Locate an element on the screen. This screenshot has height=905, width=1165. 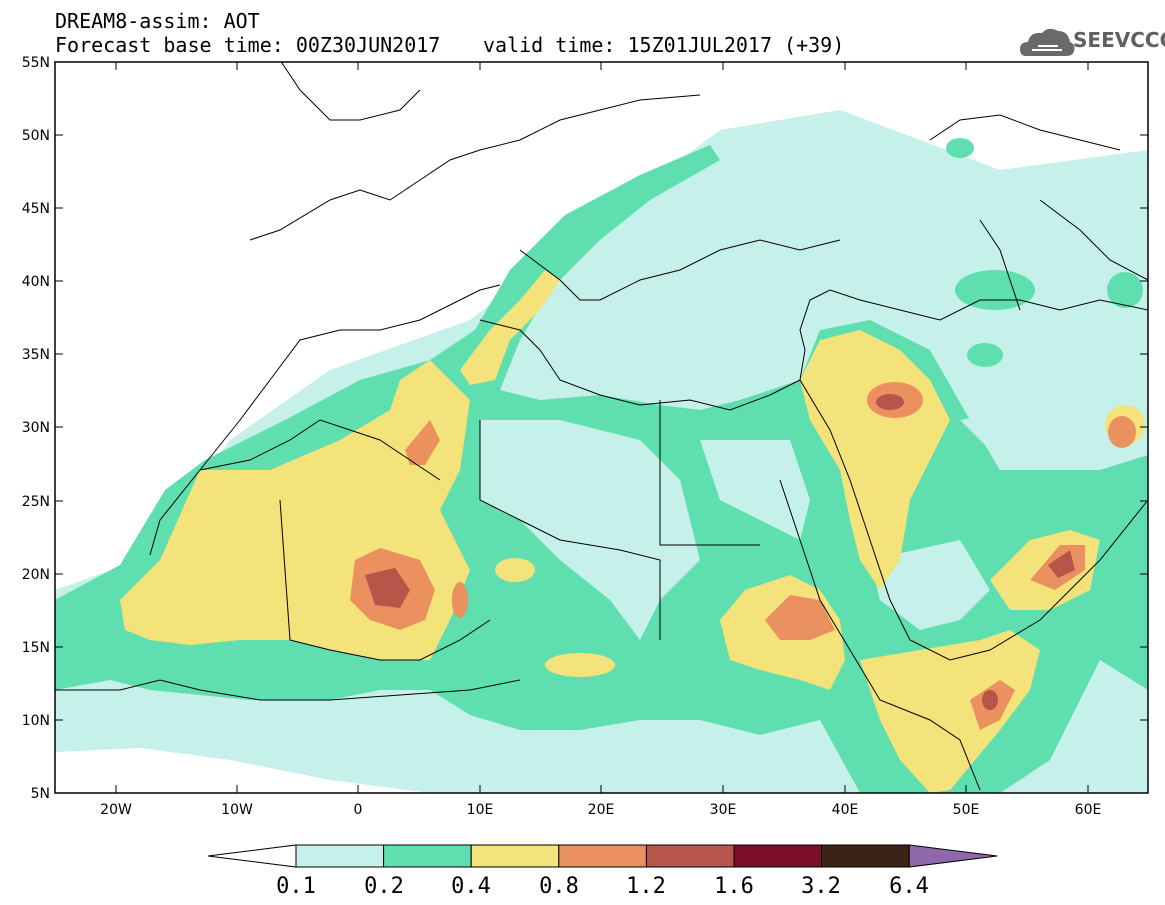
lon-label: 60E is located at coordinates (1088, 810).